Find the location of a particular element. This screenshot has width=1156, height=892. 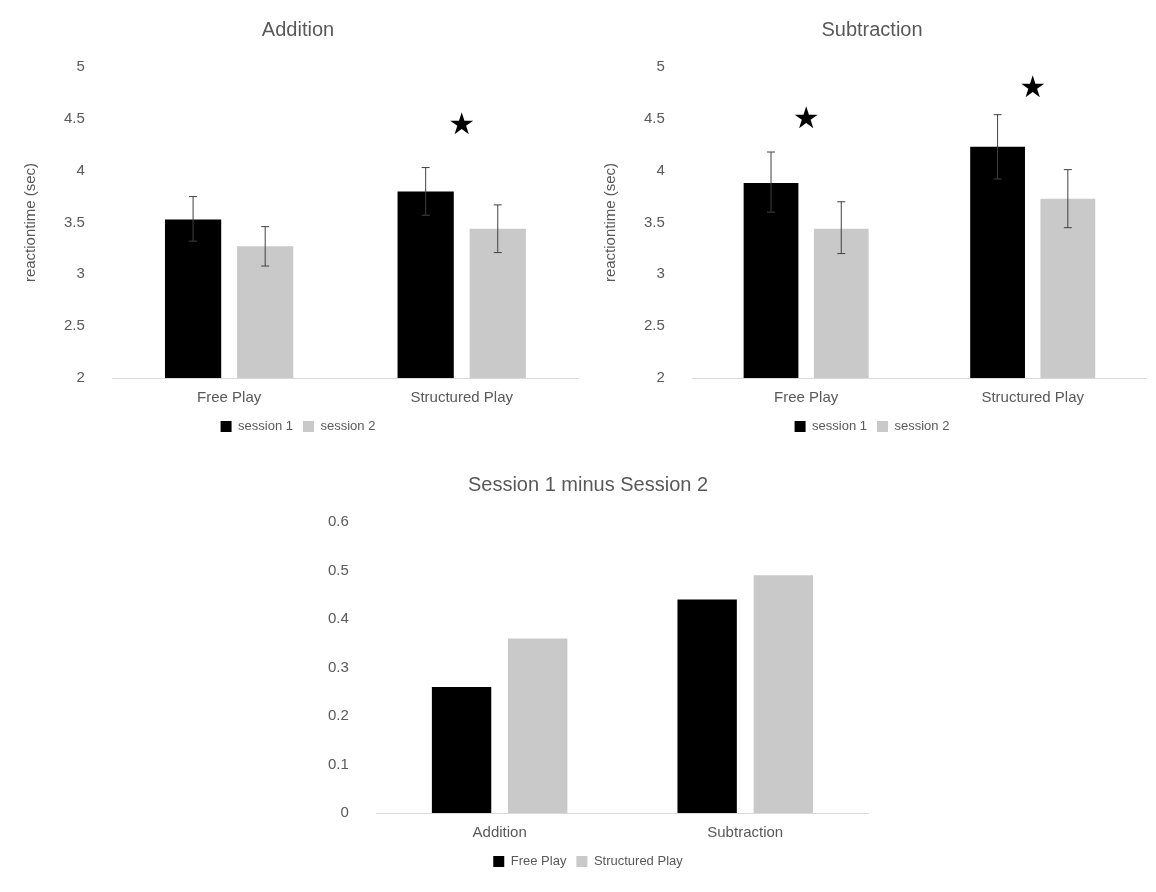

y-tick-label: 0.5 is located at coordinates (338, 569).